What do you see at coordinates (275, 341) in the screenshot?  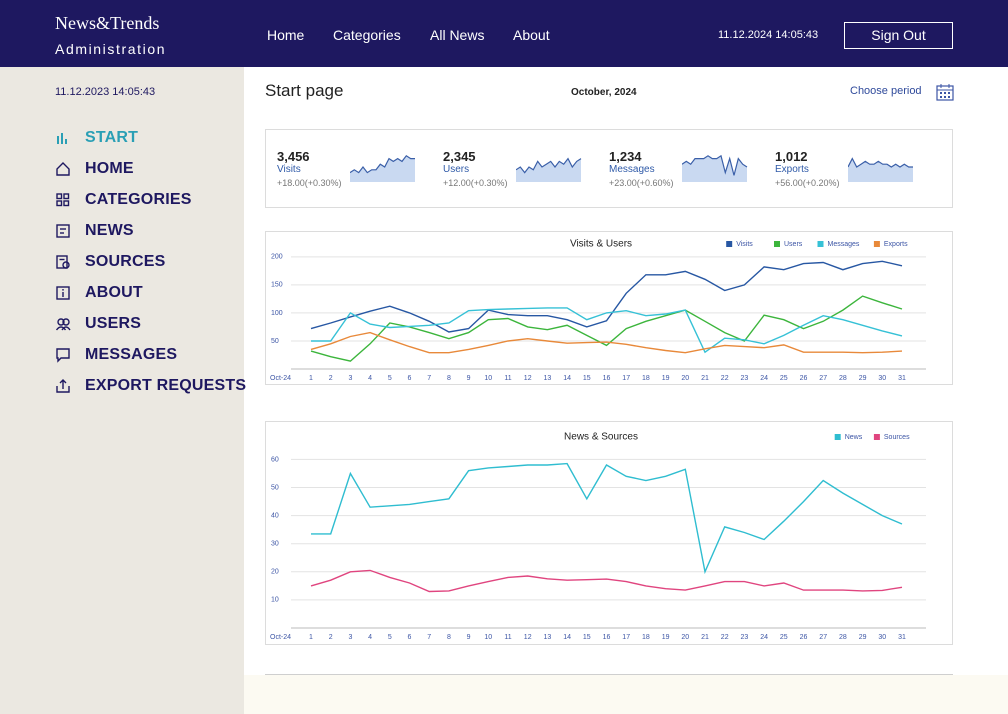 I see `y-tick-label: 50` at bounding box center [275, 341].